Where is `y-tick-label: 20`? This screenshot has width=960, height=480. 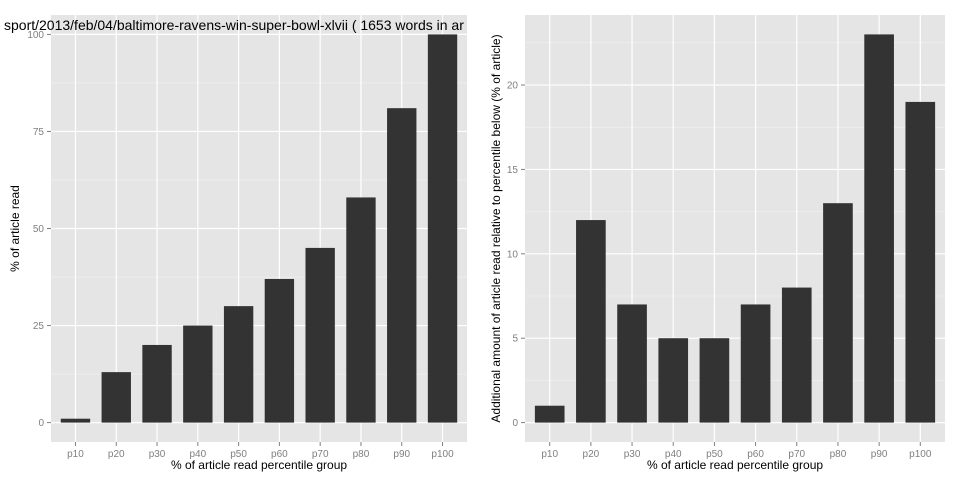
y-tick-label: 20 is located at coordinates (513, 86).